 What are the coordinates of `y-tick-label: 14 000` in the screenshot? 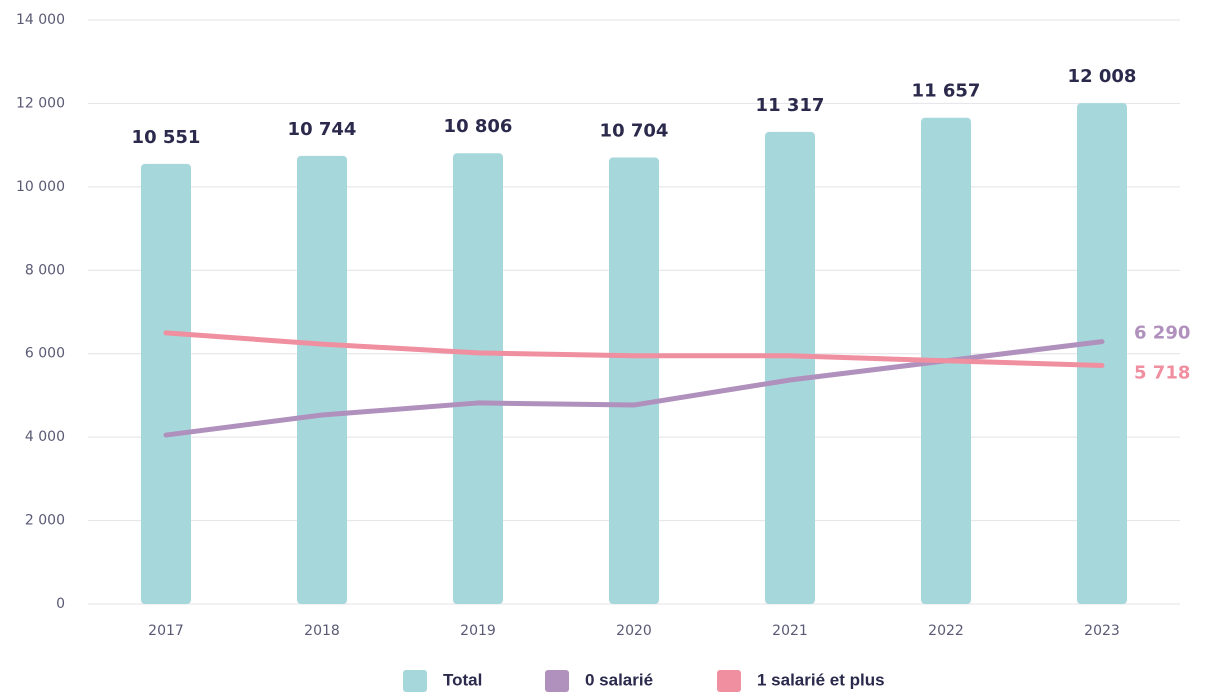 It's located at (40, 20).